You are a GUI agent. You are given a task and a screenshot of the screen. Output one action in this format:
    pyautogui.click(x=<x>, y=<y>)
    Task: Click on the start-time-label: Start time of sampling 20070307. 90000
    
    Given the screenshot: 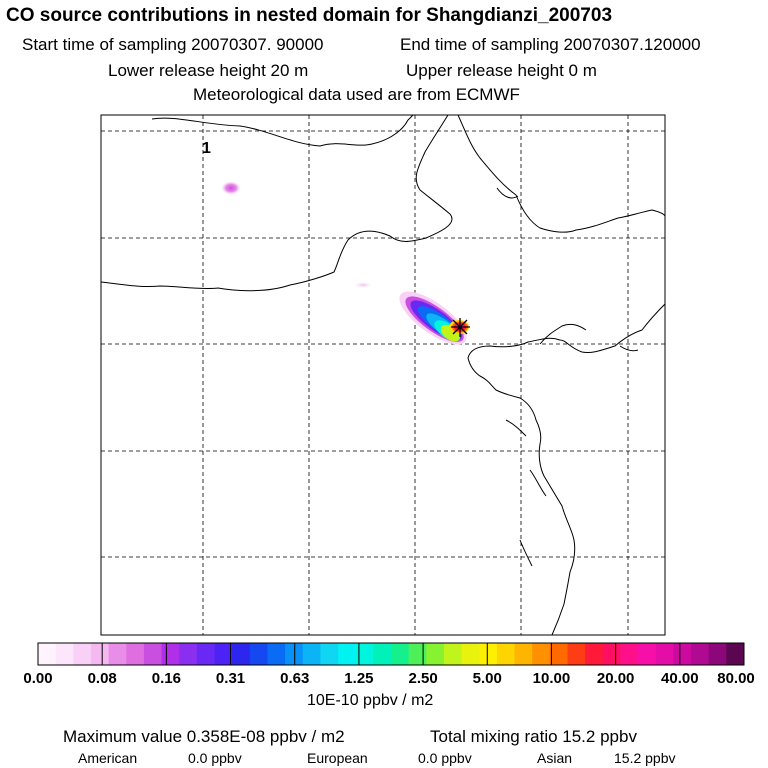 What is the action you would take?
    pyautogui.click(x=173, y=44)
    